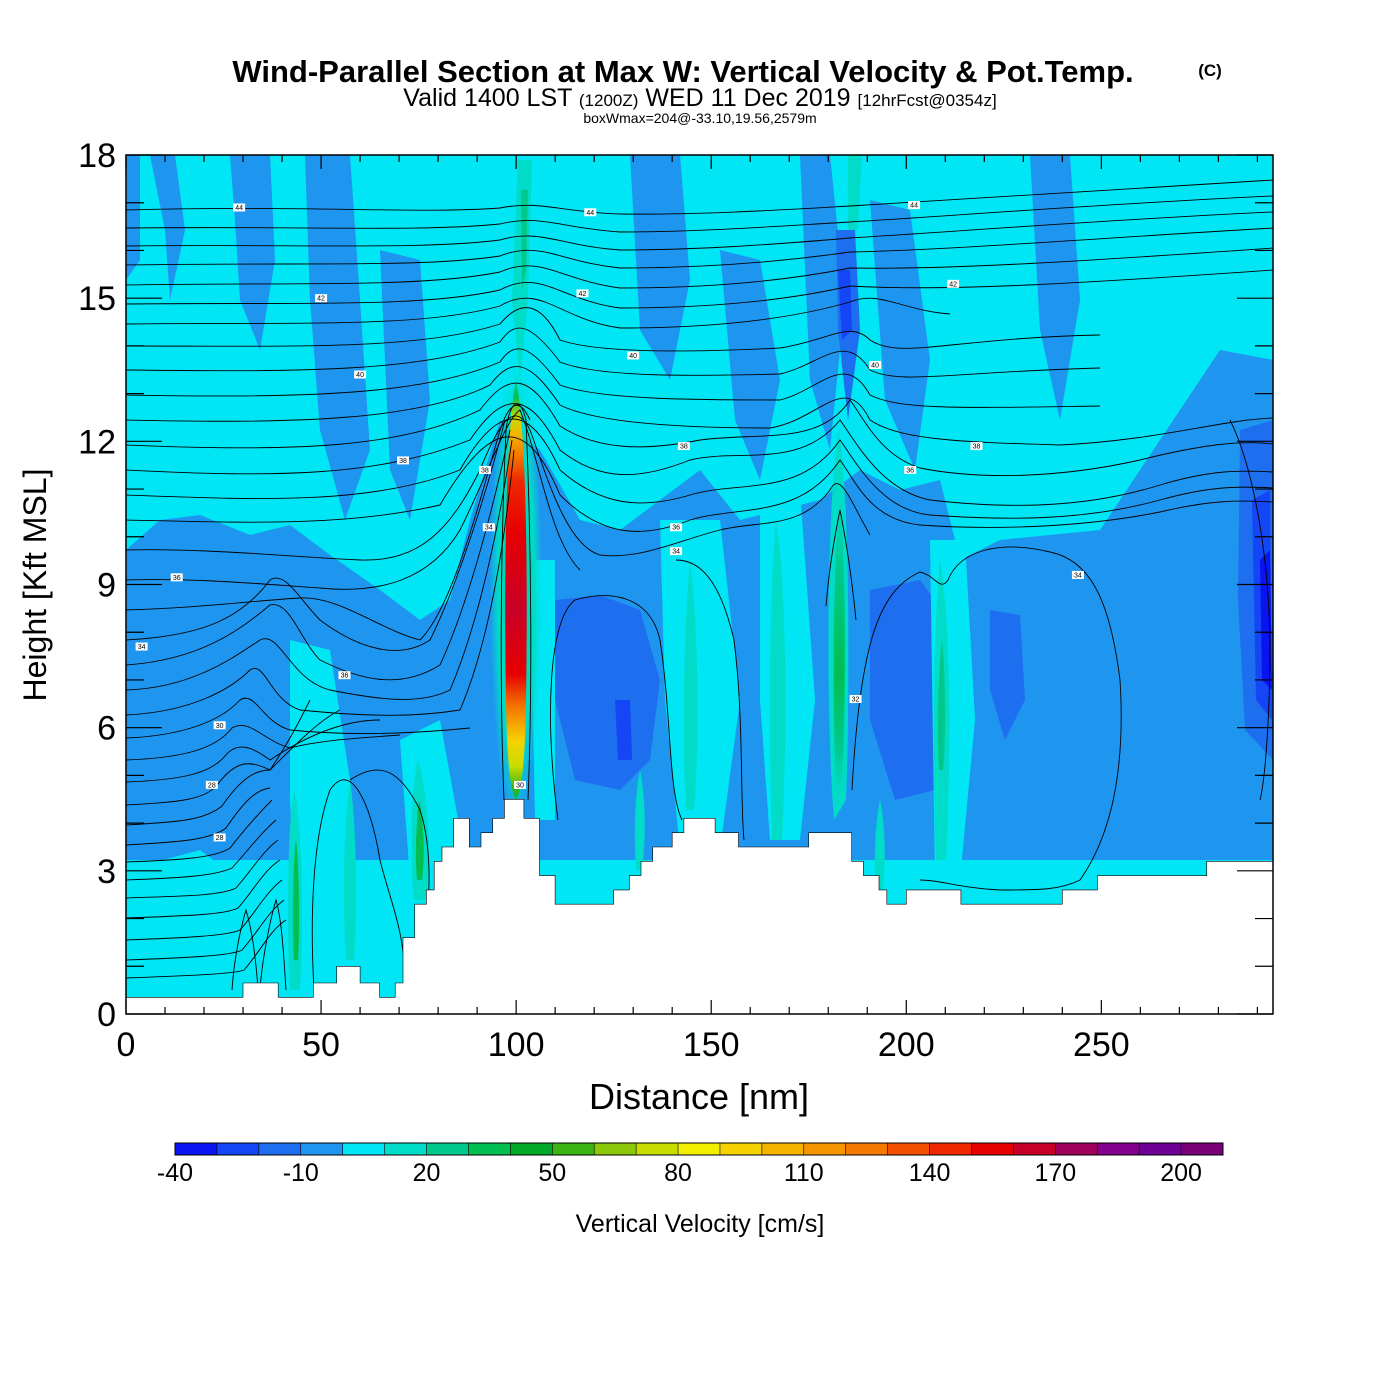  What do you see at coordinates (106, 729) in the screenshot?
I see `y-tick-label: 6` at bounding box center [106, 729].